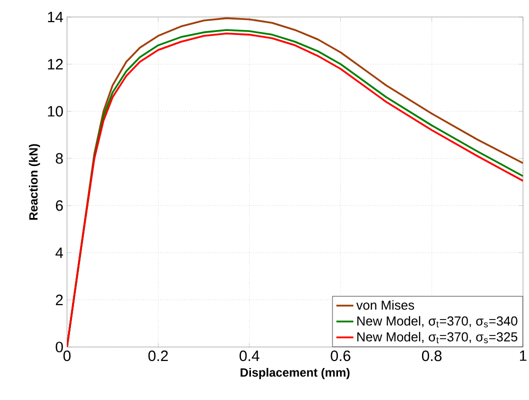 Image resolution: width=529 pixels, height=400 pixels. What do you see at coordinates (34, 182) in the screenshot?
I see `y-axis-title: Reaction (kN)` at bounding box center [34, 182].